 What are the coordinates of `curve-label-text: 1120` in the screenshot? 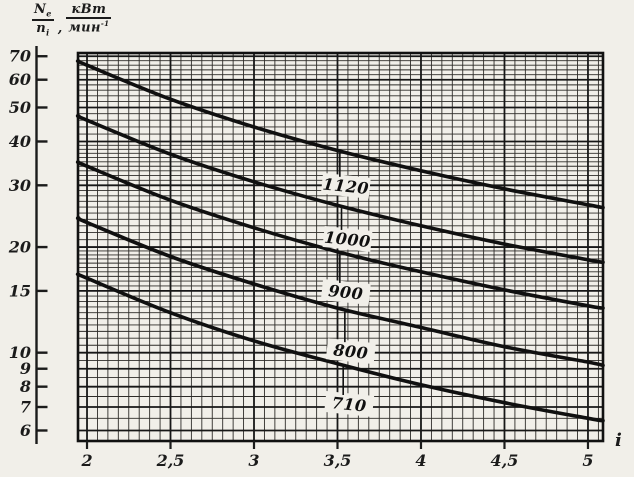 It's located at (346, 186).